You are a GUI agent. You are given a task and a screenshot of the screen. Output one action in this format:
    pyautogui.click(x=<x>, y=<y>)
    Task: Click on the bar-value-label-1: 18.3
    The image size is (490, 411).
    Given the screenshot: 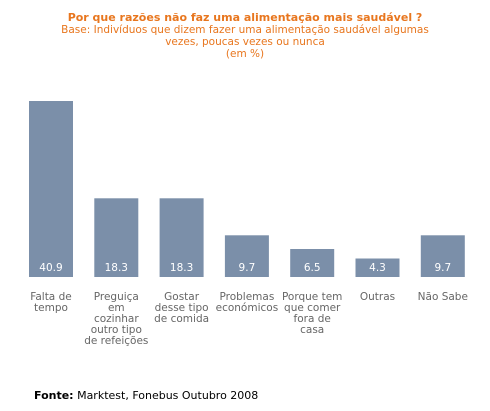 What is the action you would take?
    pyautogui.click(x=116, y=268)
    